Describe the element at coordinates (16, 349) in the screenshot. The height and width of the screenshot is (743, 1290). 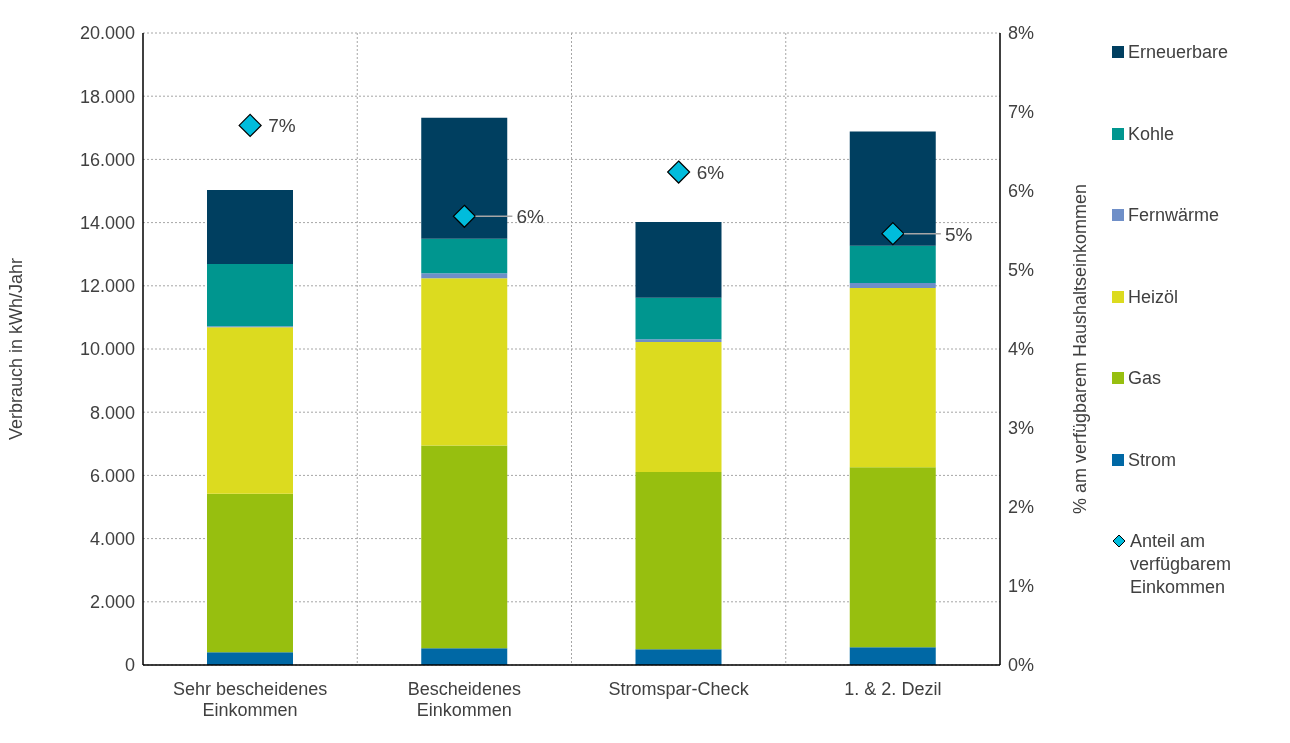
I see `y-axis-title: Verbrauch in kWh/Jahr` at that location.